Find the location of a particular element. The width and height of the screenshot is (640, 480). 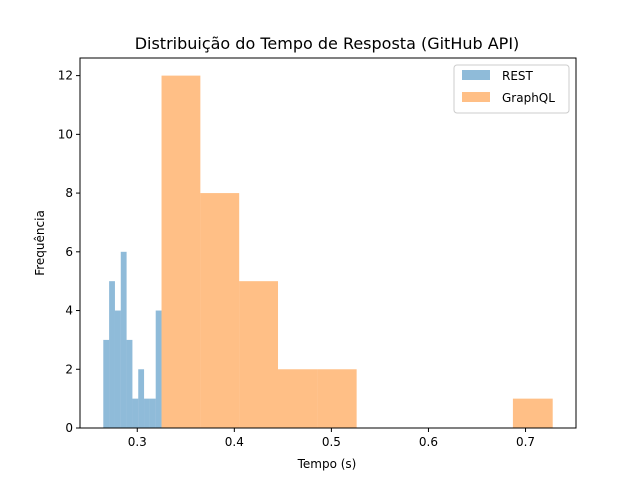

x-tick-label: 0.4 is located at coordinates (234, 442).